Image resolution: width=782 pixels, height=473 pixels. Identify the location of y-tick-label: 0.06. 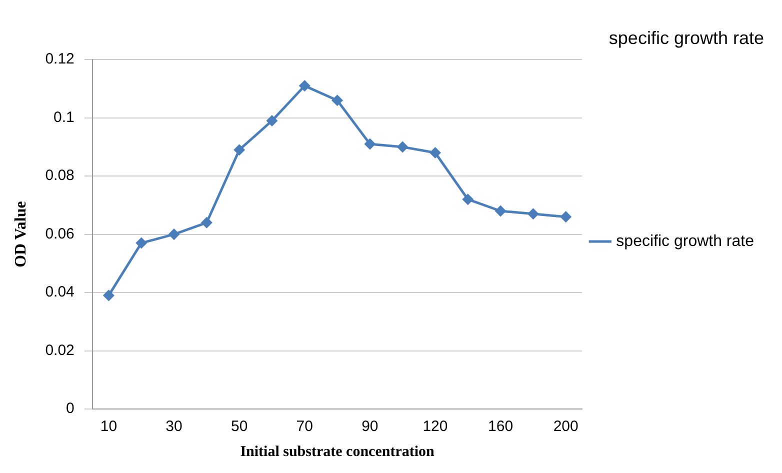
(59, 233).